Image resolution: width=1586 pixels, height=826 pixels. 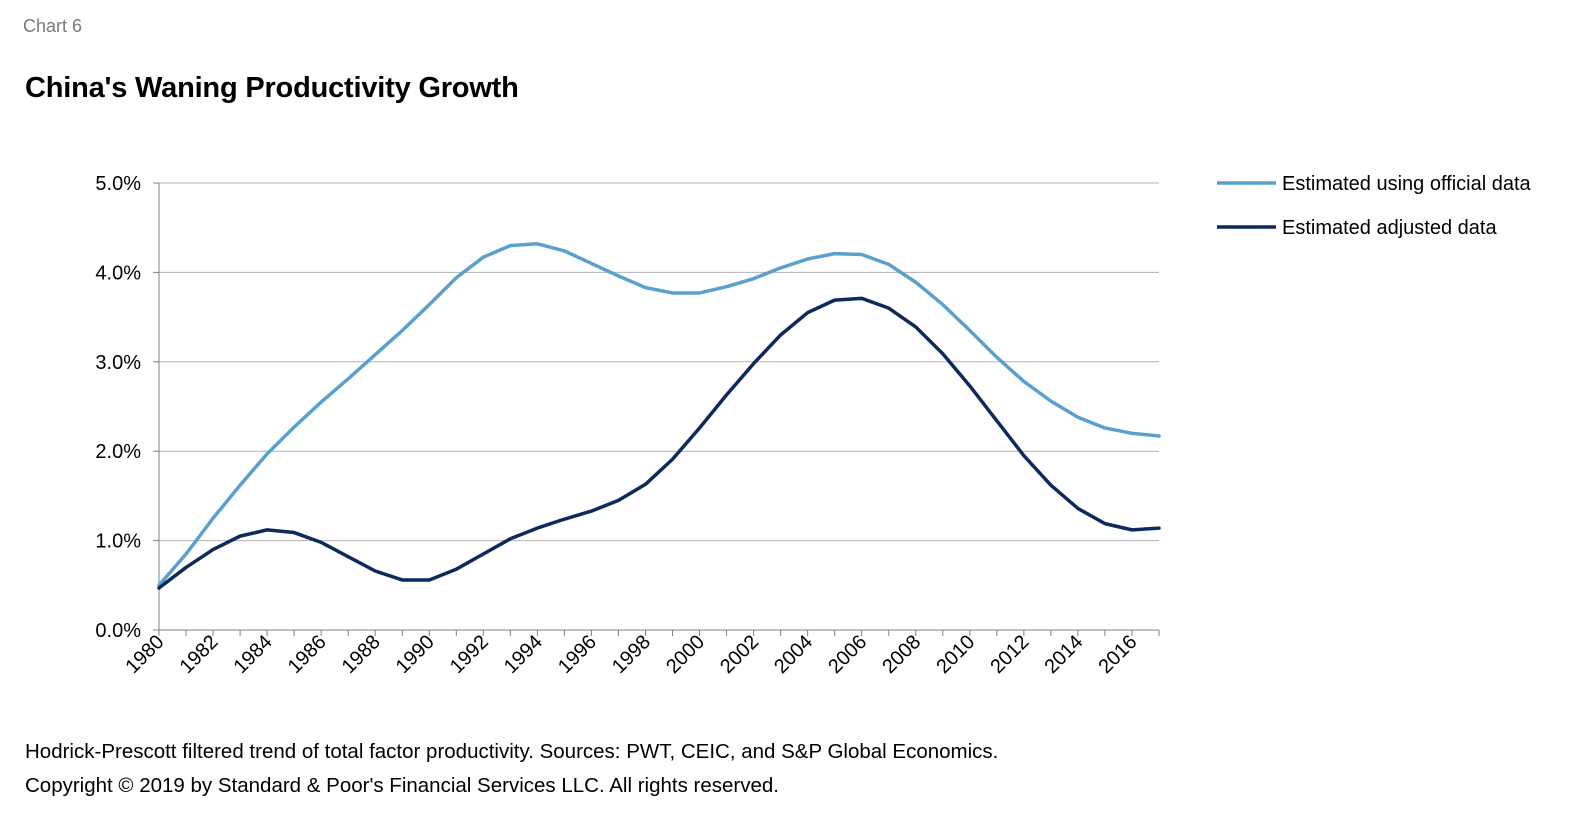 What do you see at coordinates (793, 654) in the screenshot?
I see `x-tick-label: 2004` at bounding box center [793, 654].